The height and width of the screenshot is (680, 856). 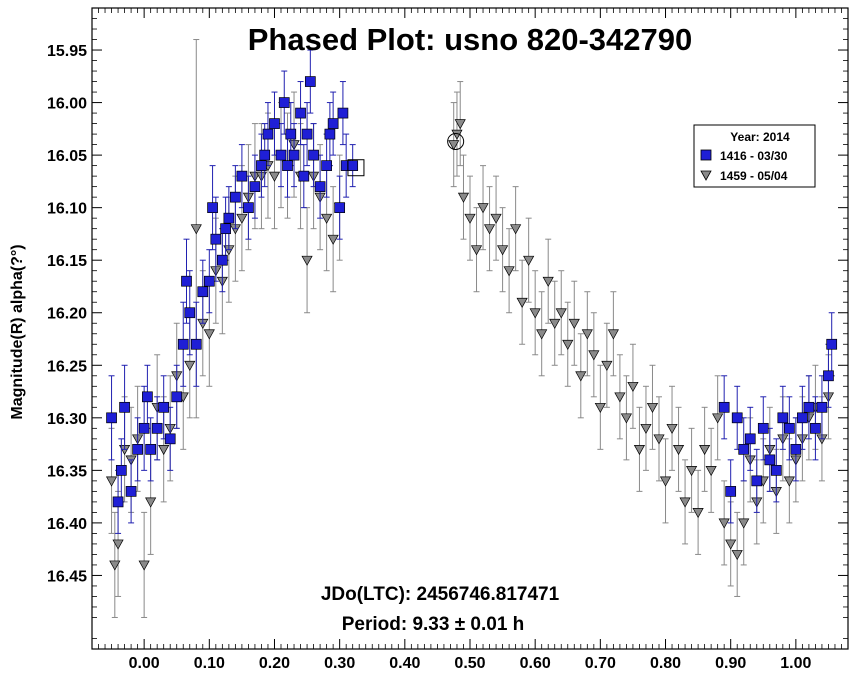 What do you see at coordinates (404, 663) in the screenshot?
I see `x-tick-label: 0.40` at bounding box center [404, 663].